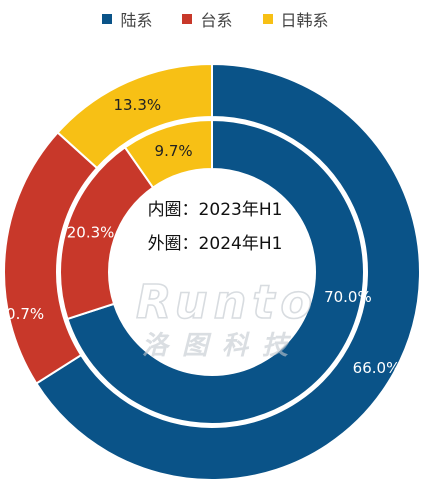  Describe the element at coordinates (267, 19) in the screenshot. I see `legend-swatch-rihan` at that location.